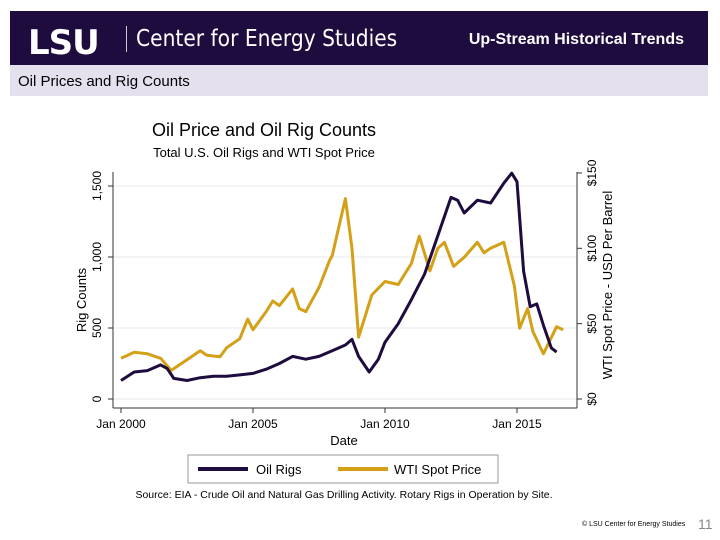 The image size is (720, 540). Describe the element at coordinates (264, 130) in the screenshot. I see `chart-title: Oil Price and Oil Rig Counts` at that location.